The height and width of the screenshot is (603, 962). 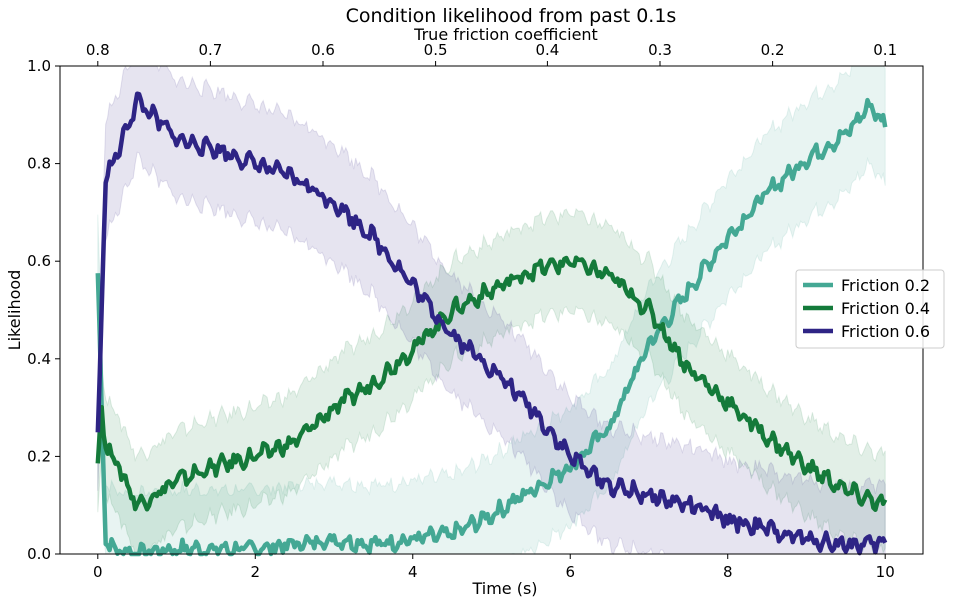 What do you see at coordinates (14, 310) in the screenshot?
I see `y-axis-title: Likelihood` at bounding box center [14, 310].